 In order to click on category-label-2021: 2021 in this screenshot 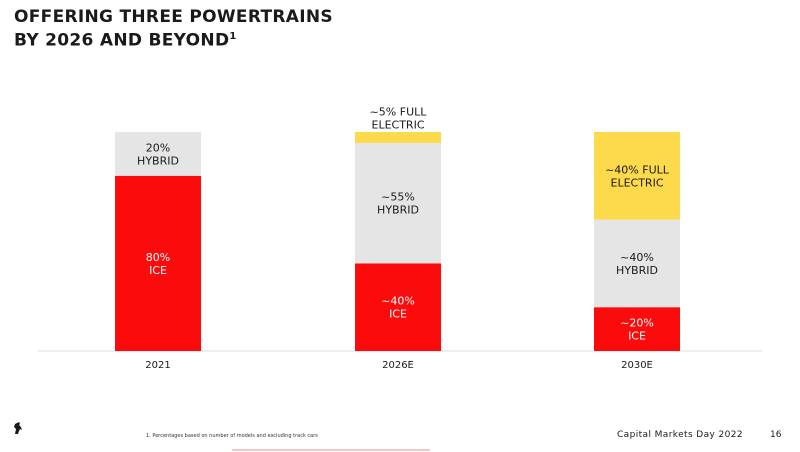, I will do `click(157, 365)`.